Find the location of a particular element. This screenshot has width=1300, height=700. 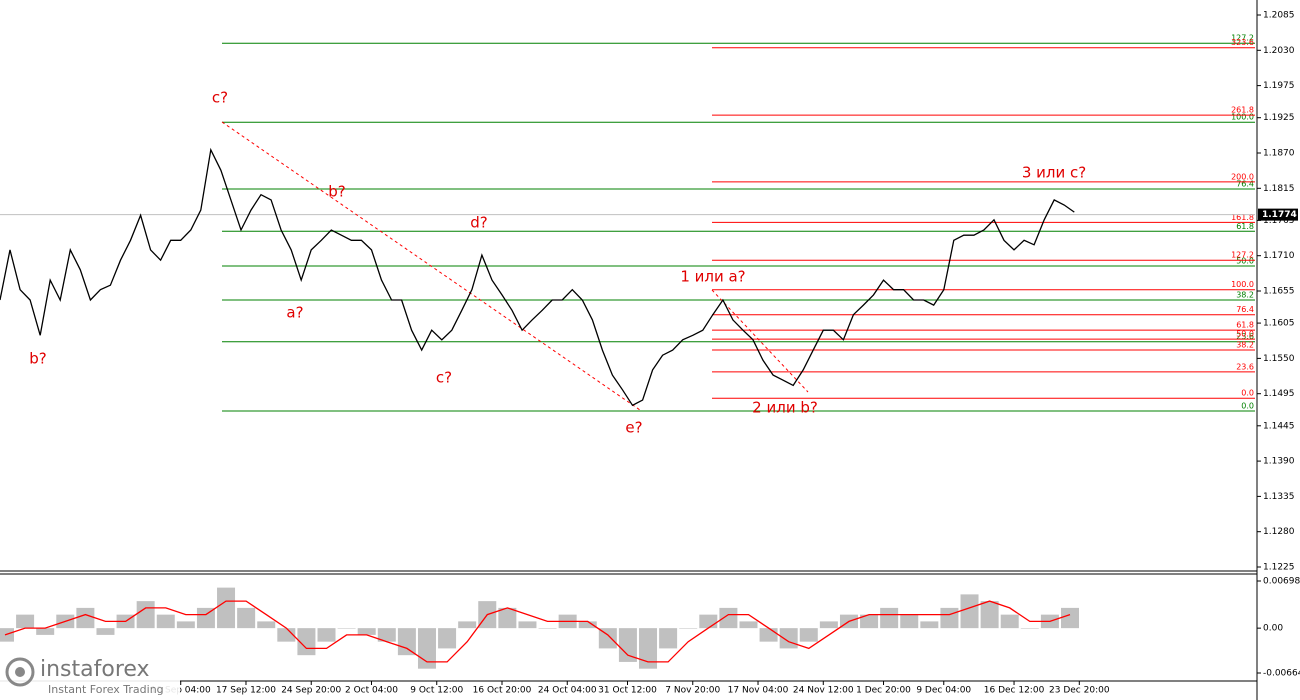

wave-label: 3 или с? is located at coordinates (1054, 173).